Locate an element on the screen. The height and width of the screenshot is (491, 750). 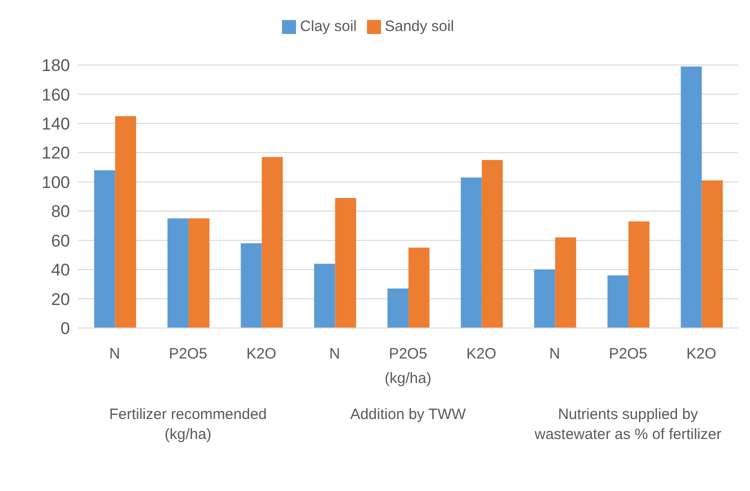
text: (kg/ha) is located at coordinates (408, 378).